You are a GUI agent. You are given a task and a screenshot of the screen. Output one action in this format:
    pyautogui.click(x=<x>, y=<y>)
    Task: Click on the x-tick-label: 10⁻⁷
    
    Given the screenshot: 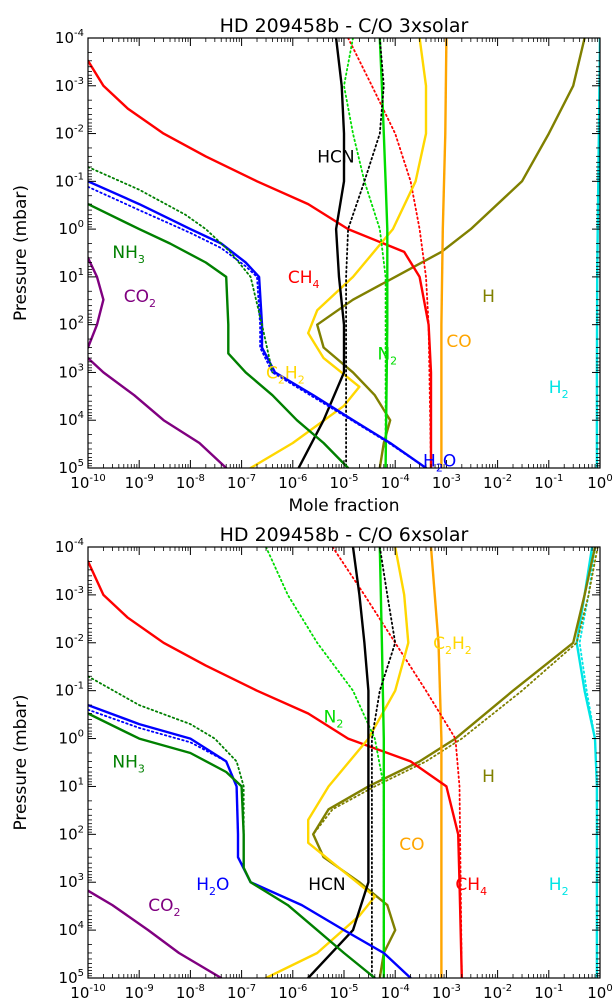 What is the action you would take?
    pyautogui.click(x=241, y=992)
    